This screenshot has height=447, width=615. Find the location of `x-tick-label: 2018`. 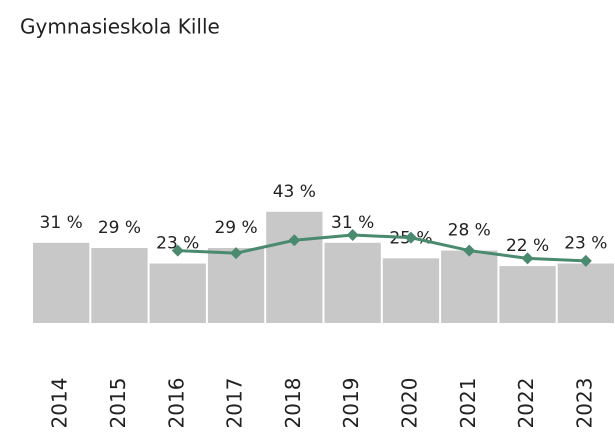

x-tick-label: 2018 is located at coordinates (293, 403).